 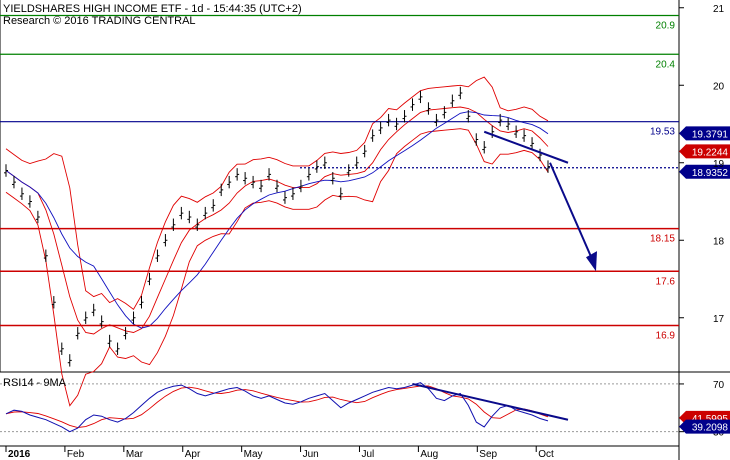 I want to click on ma-value-tag-label: 19.3791, so click(x=710, y=134).